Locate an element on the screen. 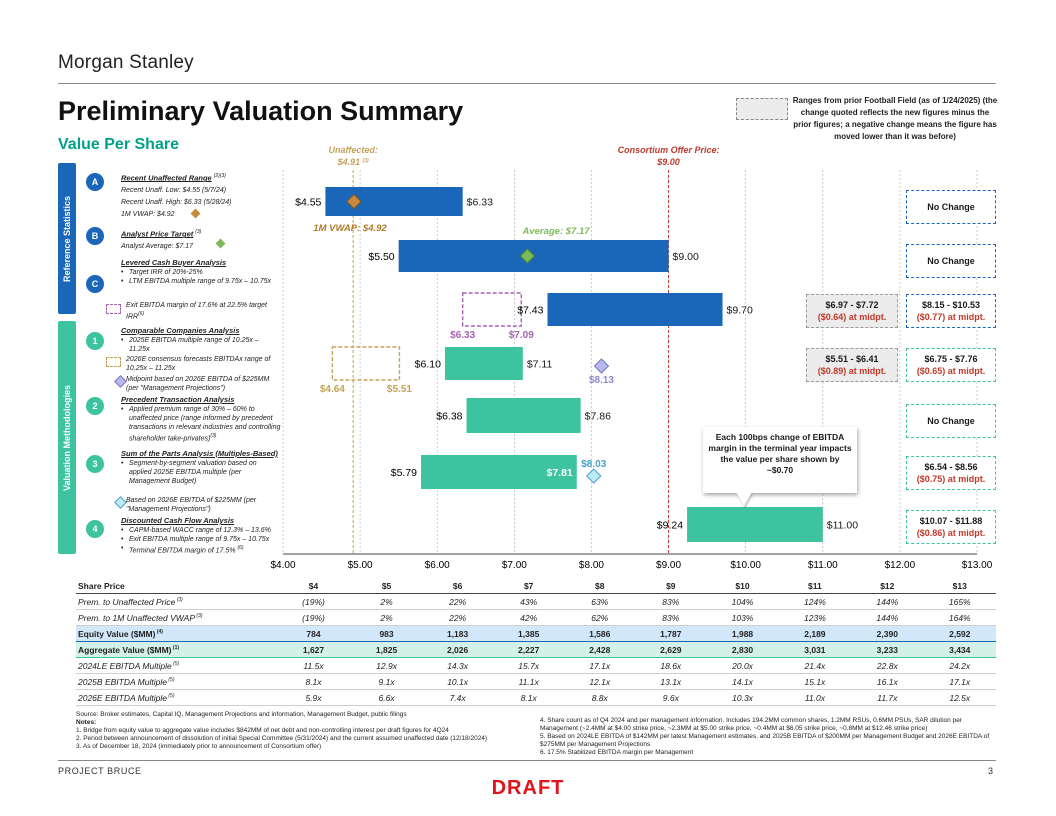  x-tick-label-1: $5.00 is located at coordinates (360, 565).